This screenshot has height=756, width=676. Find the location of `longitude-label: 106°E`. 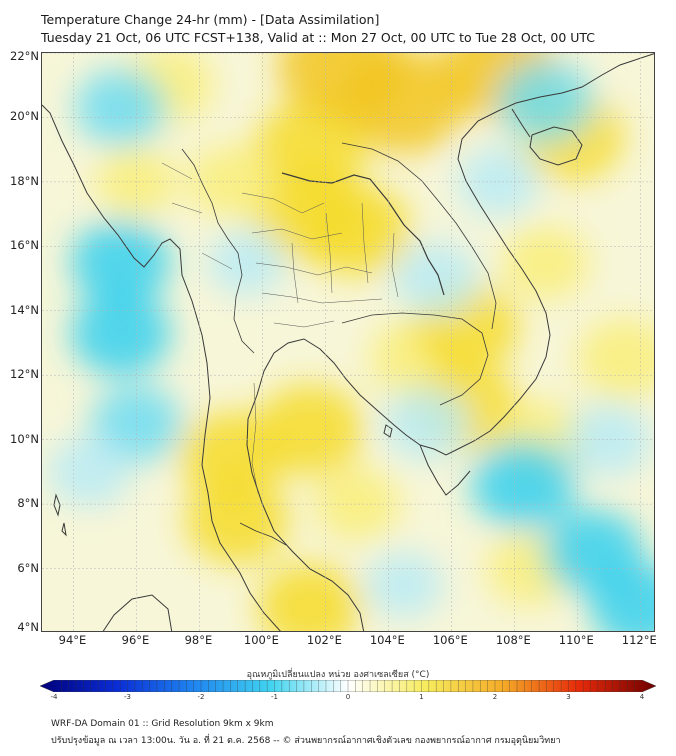

longitude-label: 106°E is located at coordinates (450, 640).